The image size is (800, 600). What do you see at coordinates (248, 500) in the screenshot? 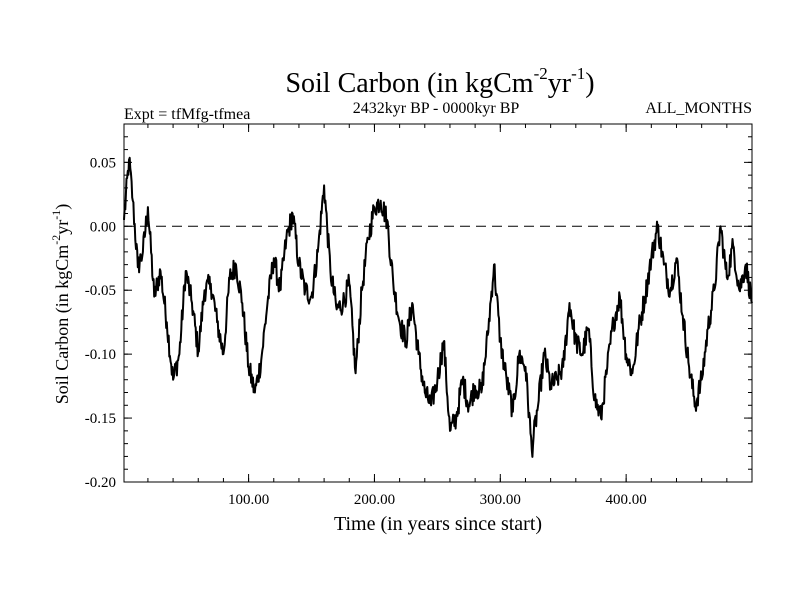
I see `x-tick-label: 100.00` at bounding box center [248, 500].